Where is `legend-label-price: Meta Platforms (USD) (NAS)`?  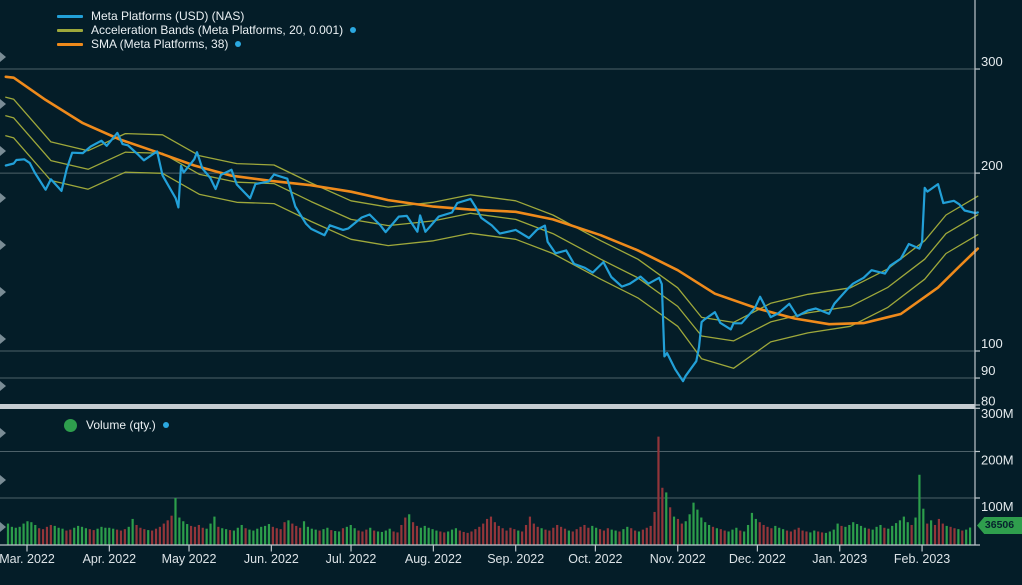 legend-label-price: Meta Platforms (USD) (NAS) is located at coordinates (168, 16).